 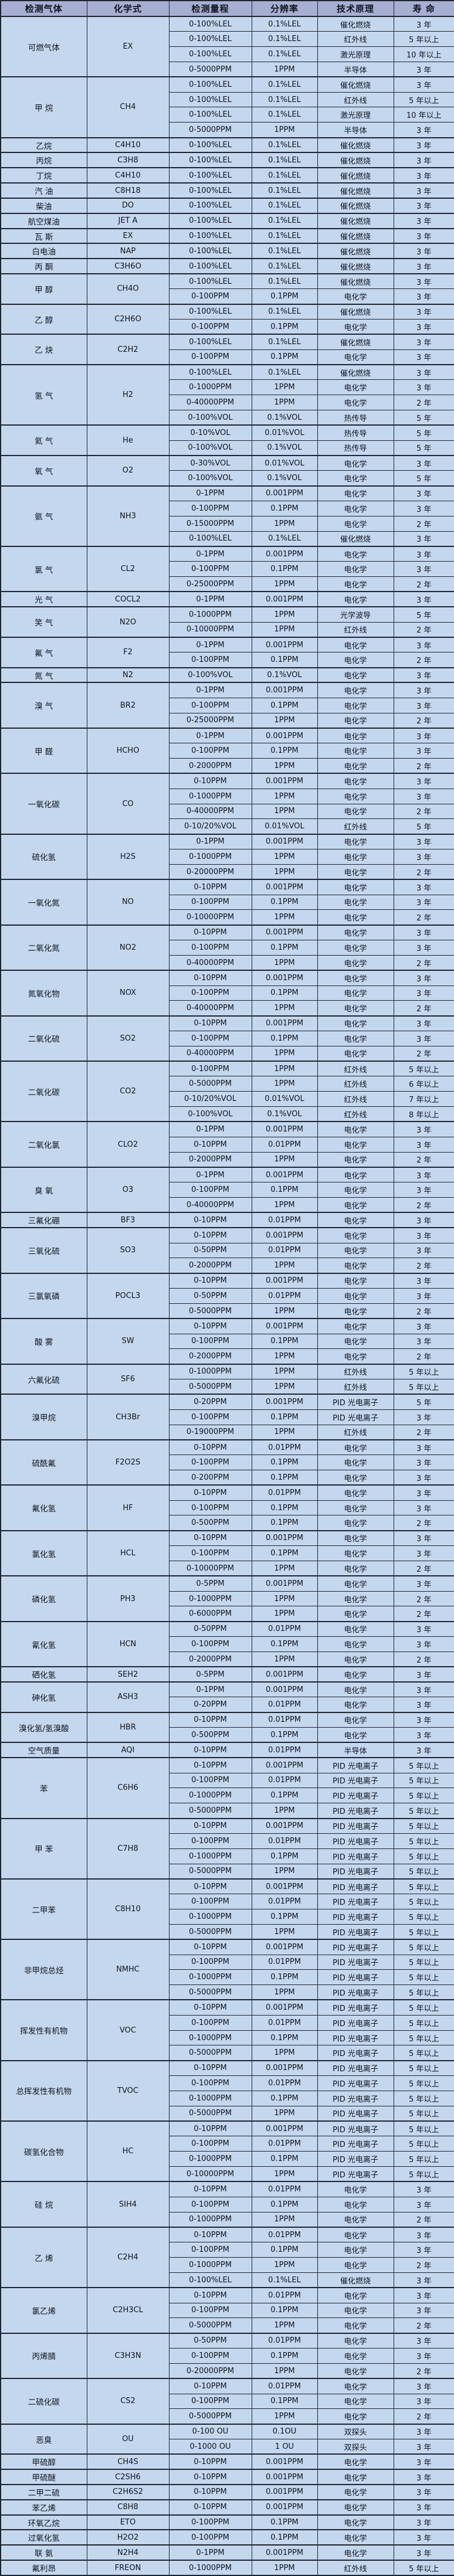 I want to click on gas-name-cell: 丙烷, so click(x=43, y=160).